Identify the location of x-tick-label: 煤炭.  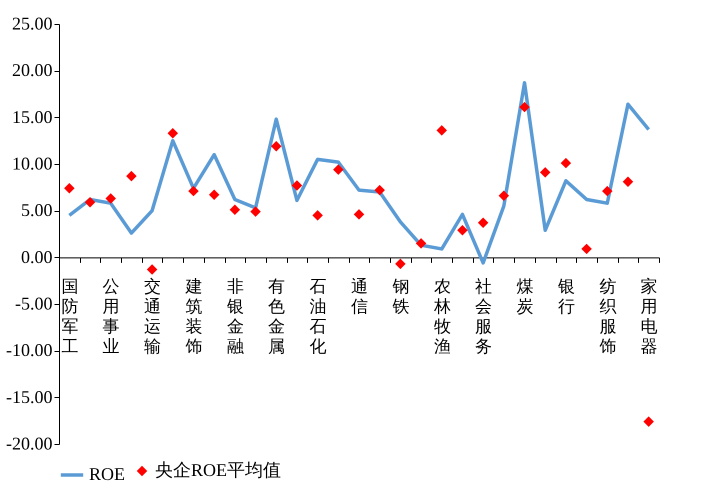
(525, 296).